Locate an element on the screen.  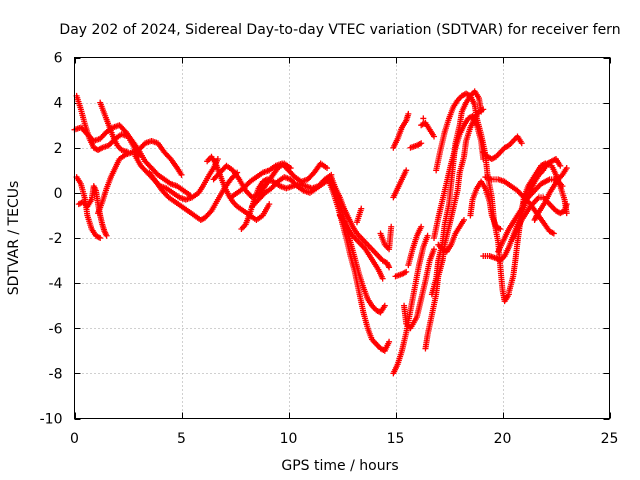
y-axis-label: SDTVAR / TECUs is located at coordinates (14, 238).